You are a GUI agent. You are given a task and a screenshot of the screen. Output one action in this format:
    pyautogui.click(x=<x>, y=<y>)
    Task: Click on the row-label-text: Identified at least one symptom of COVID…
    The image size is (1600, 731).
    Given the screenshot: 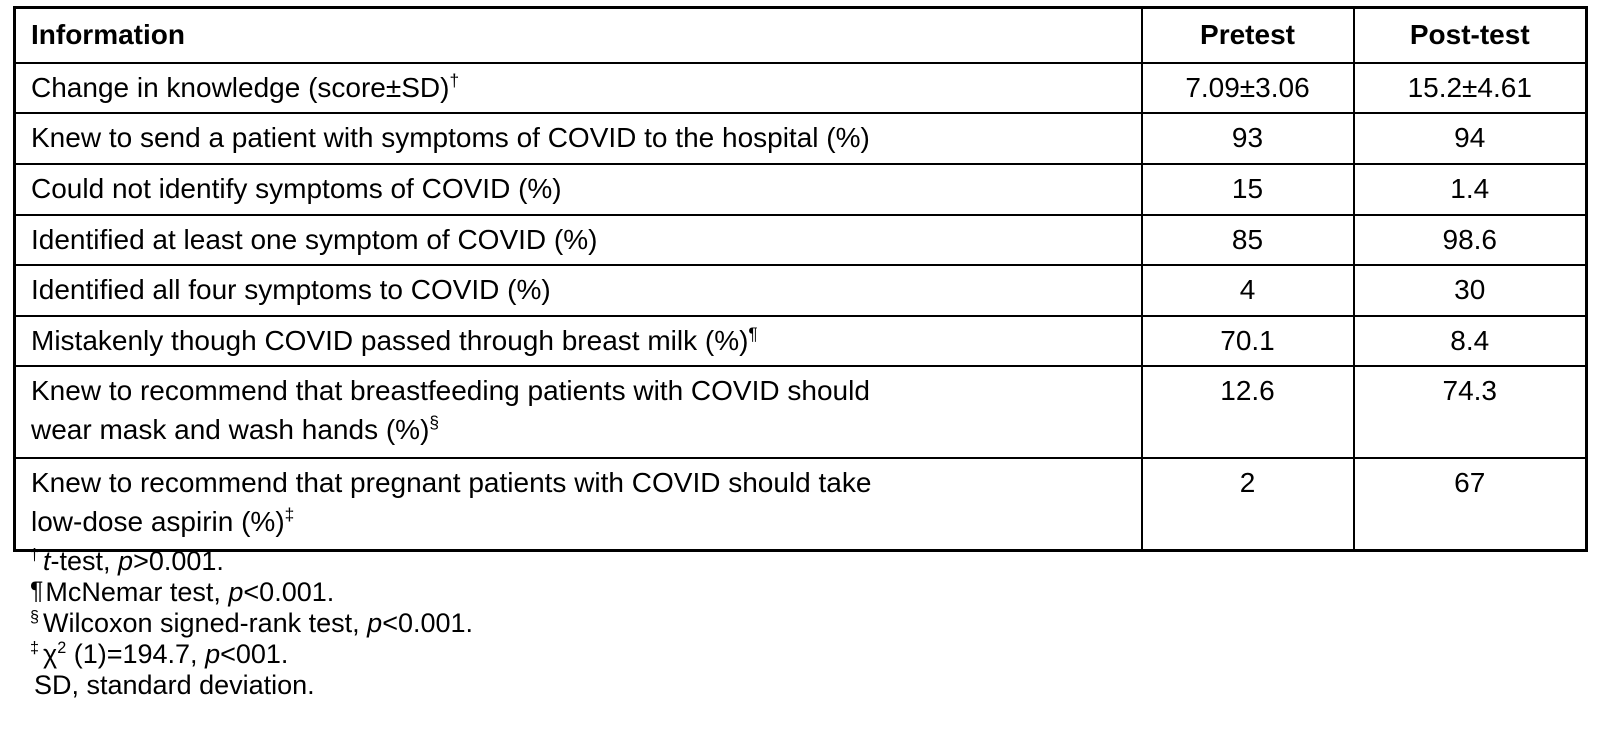 What is the action you would take?
    pyautogui.click(x=314, y=239)
    